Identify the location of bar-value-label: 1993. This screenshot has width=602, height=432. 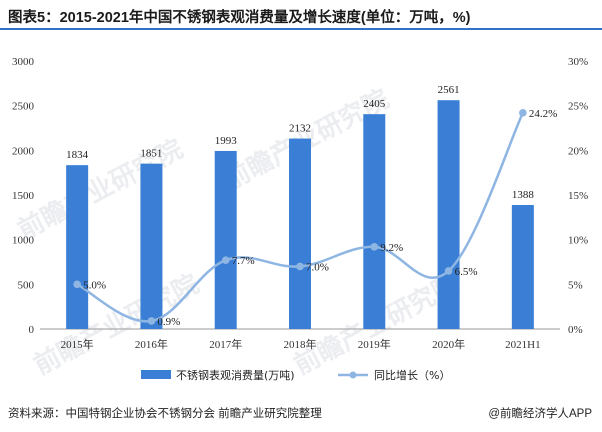
(226, 141).